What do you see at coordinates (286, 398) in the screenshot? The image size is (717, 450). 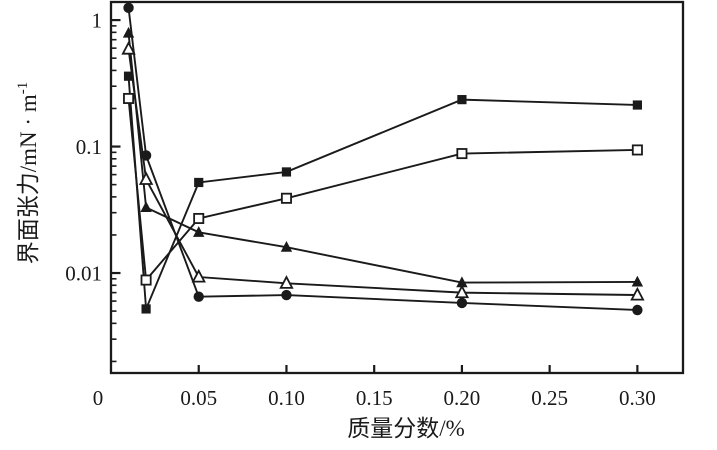 I see `x-tick-label: 0.10` at bounding box center [286, 398].